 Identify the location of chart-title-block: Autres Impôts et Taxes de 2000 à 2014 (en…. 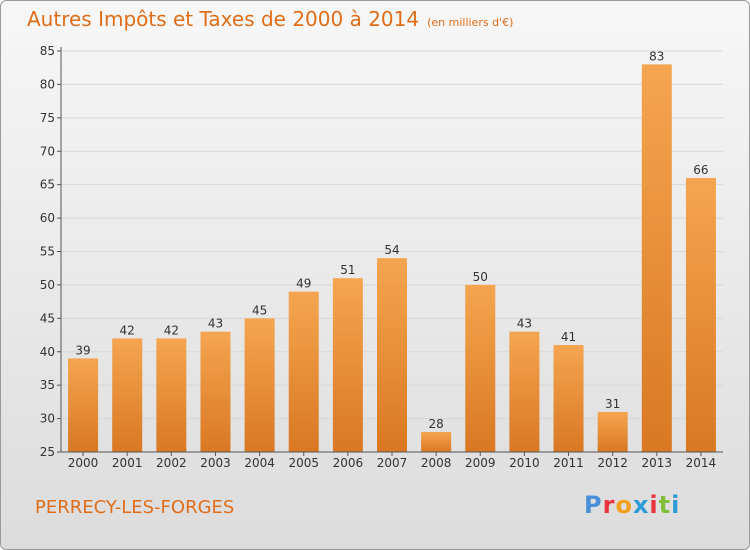
(270, 19).